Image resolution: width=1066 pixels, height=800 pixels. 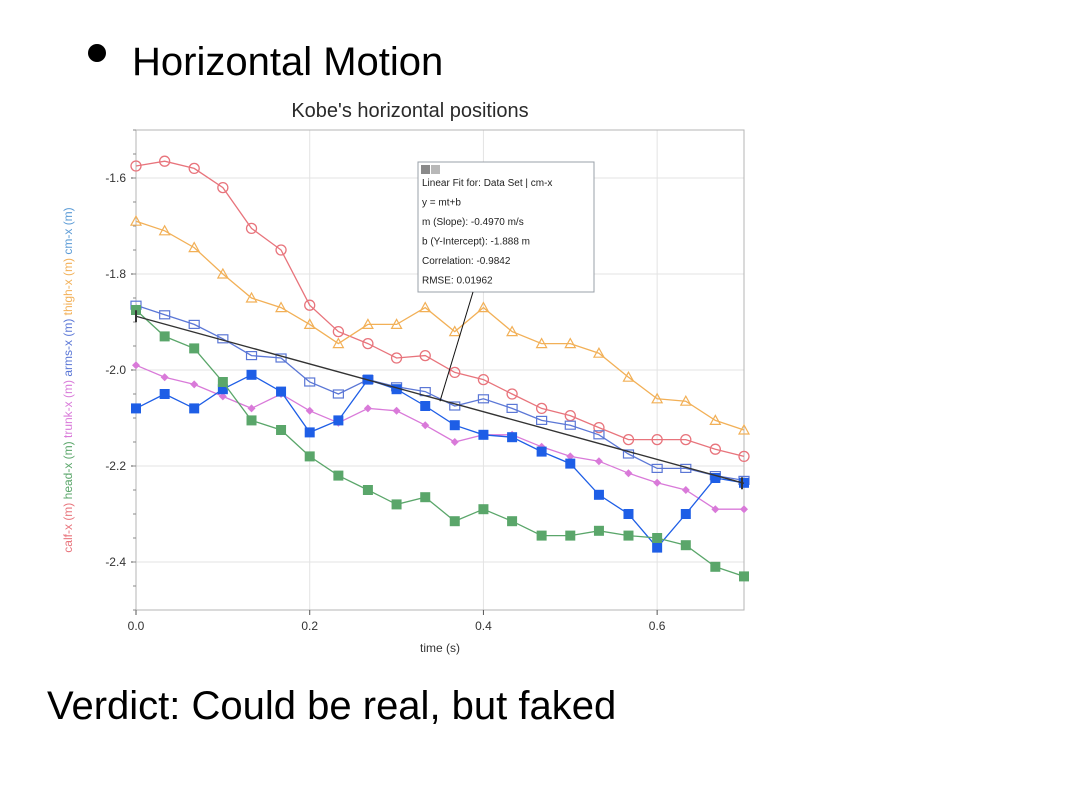 I want to click on fit-box-pointer, so click(x=456, y=346).